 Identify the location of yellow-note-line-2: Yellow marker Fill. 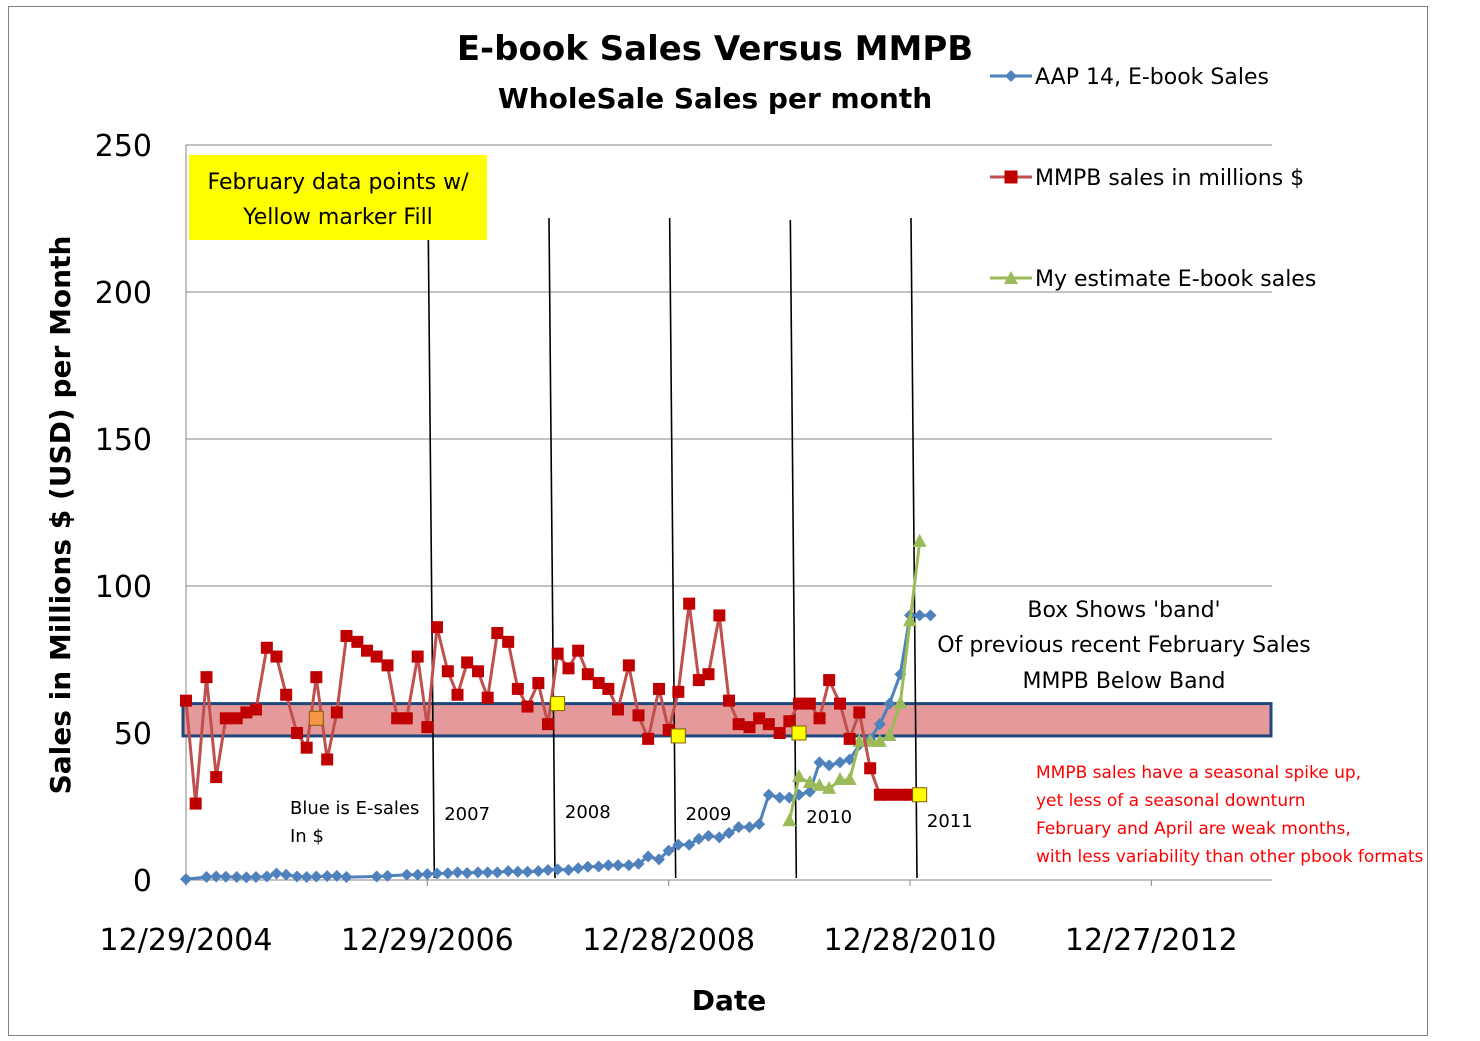
(337, 217).